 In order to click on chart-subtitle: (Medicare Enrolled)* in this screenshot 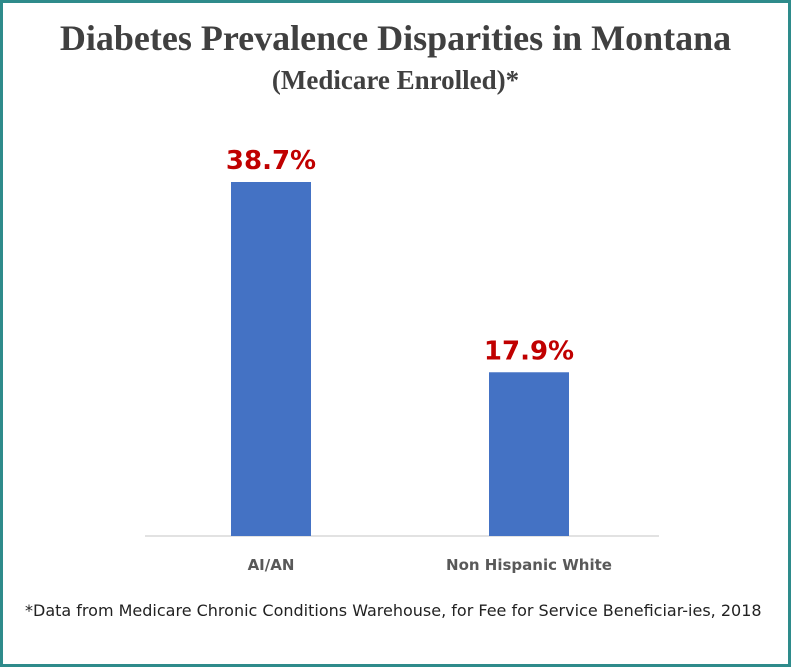, I will do `click(395, 80)`.